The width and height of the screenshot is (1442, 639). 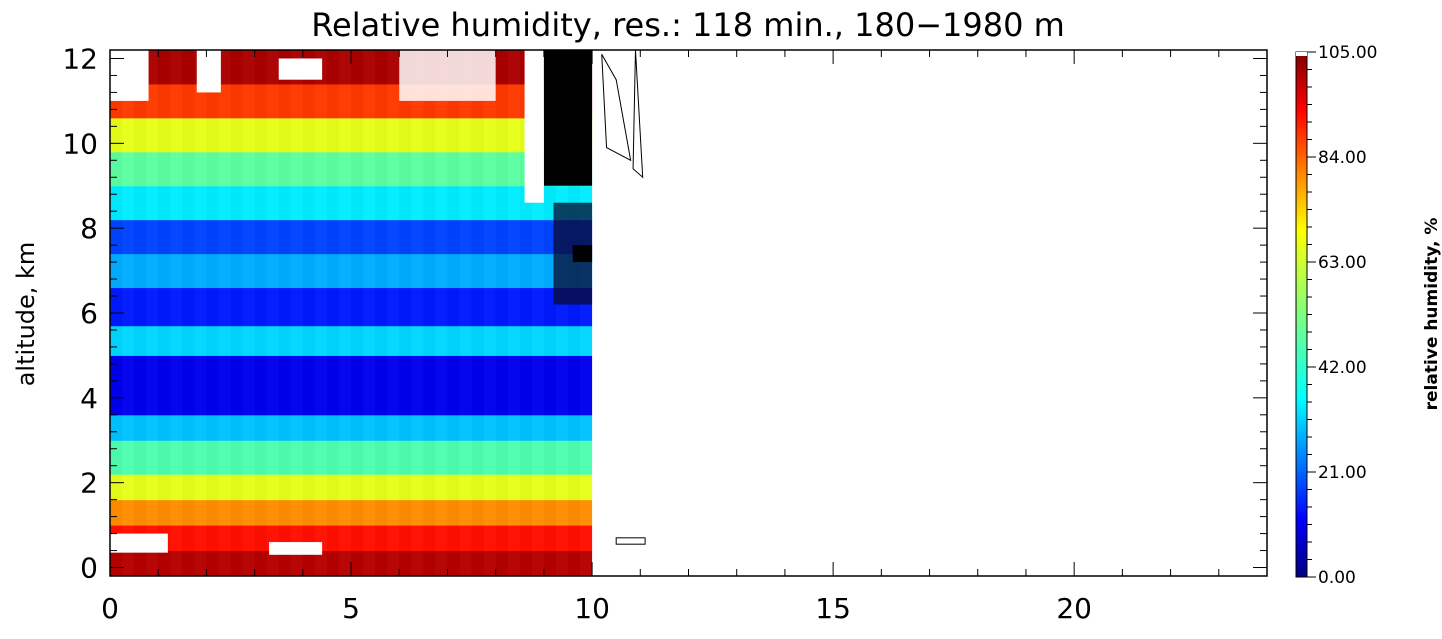 What do you see at coordinates (89, 228) in the screenshot?
I see `y-tick-label: 8` at bounding box center [89, 228].